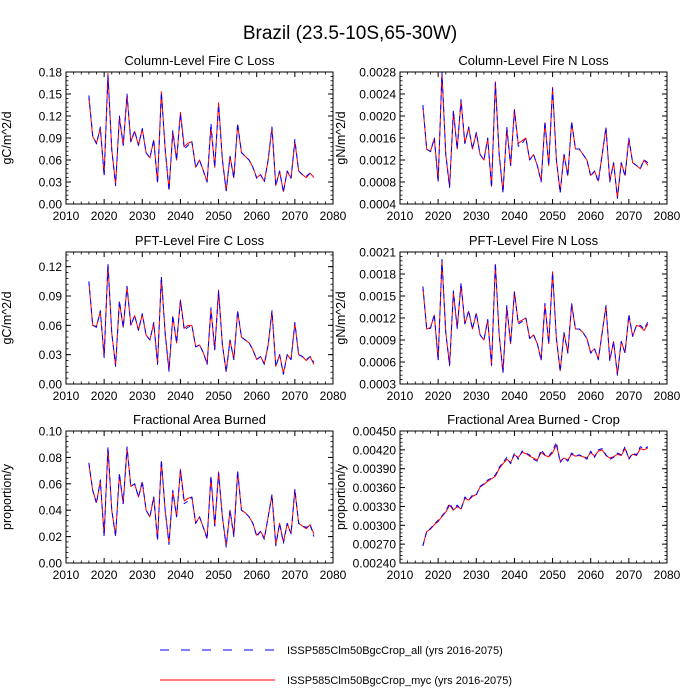 The height and width of the screenshot is (700, 700). Describe the element at coordinates (377, 253) in the screenshot. I see `y-tick-label: 0.0021` at that location.